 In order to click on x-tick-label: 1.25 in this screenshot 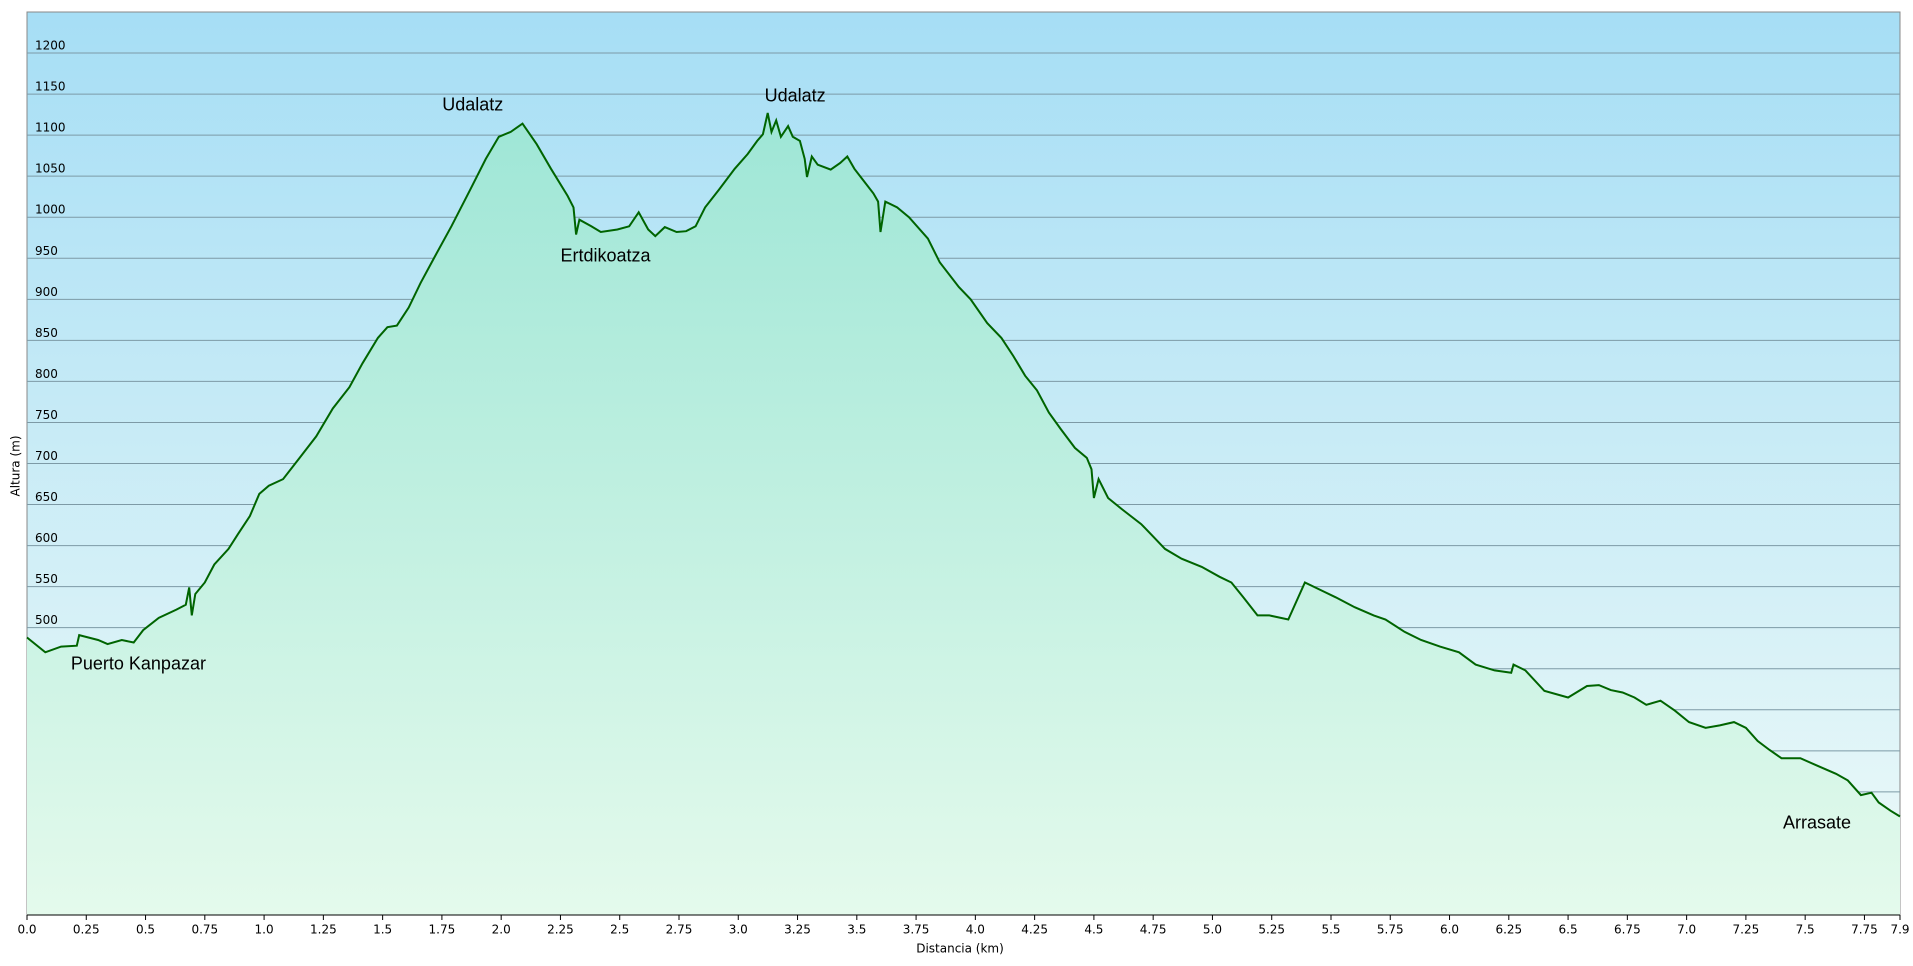, I will do `click(323, 930)`.